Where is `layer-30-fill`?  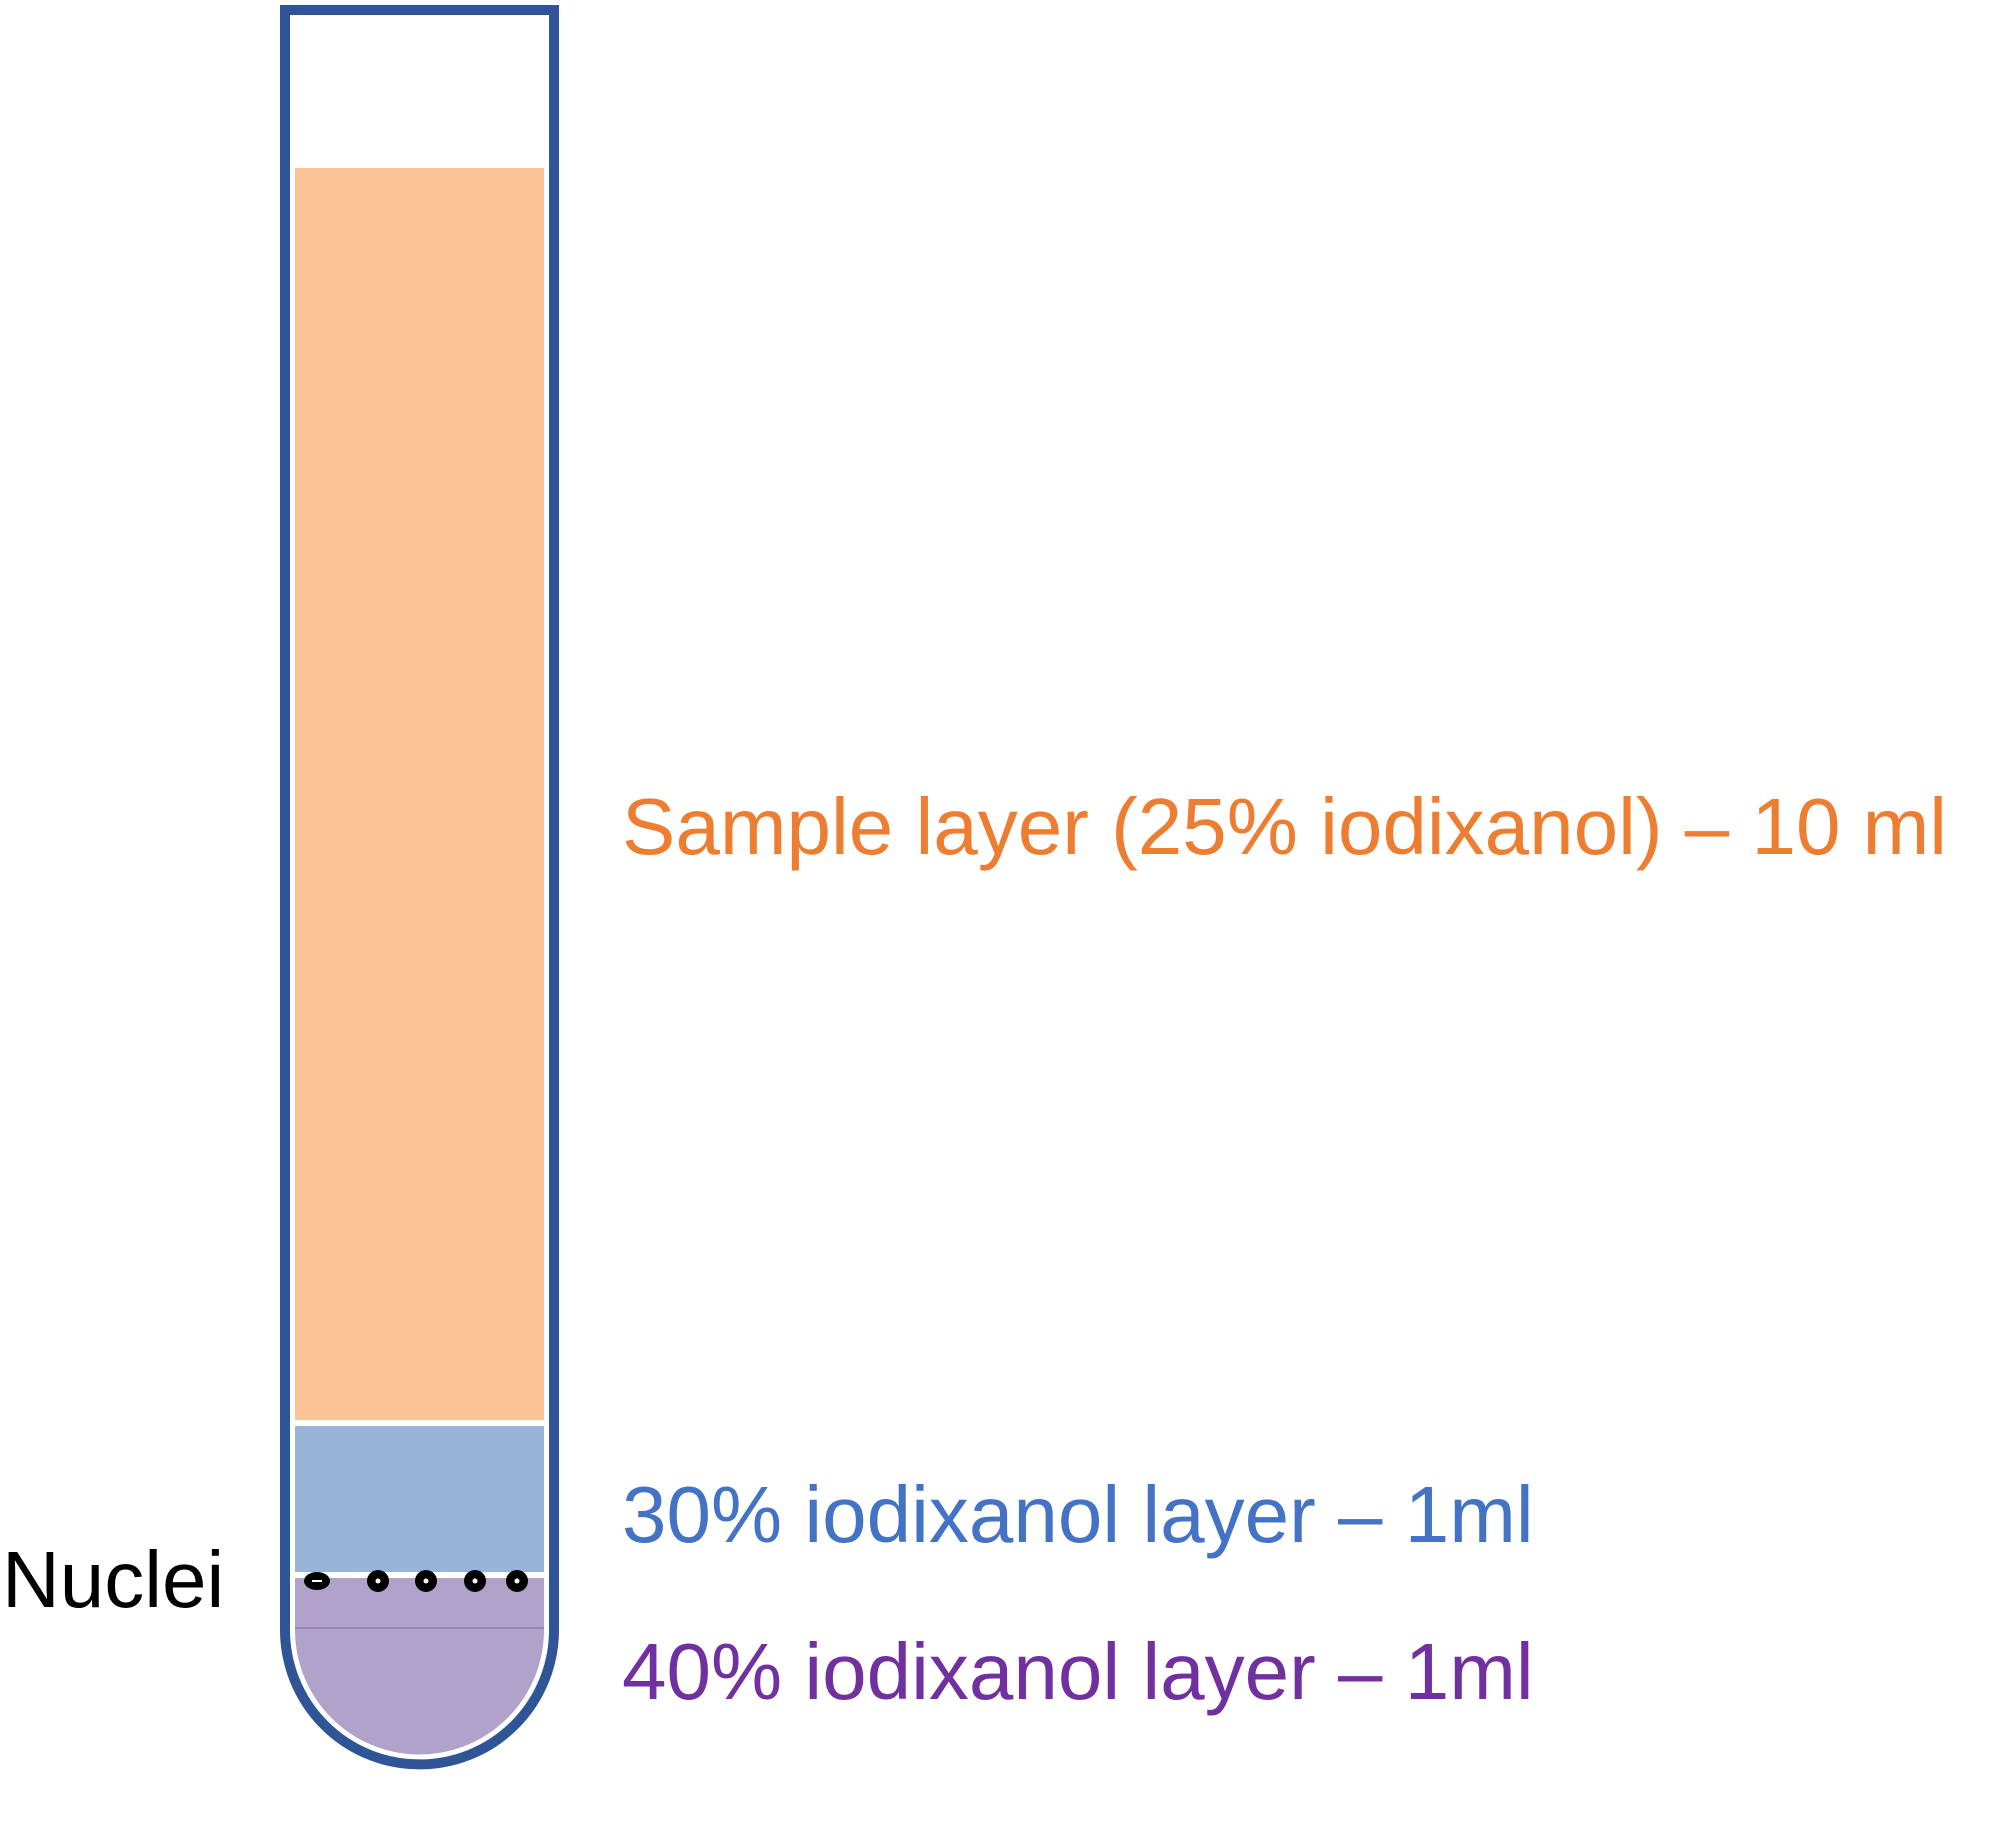
layer-30-fill is located at coordinates (419, 1499).